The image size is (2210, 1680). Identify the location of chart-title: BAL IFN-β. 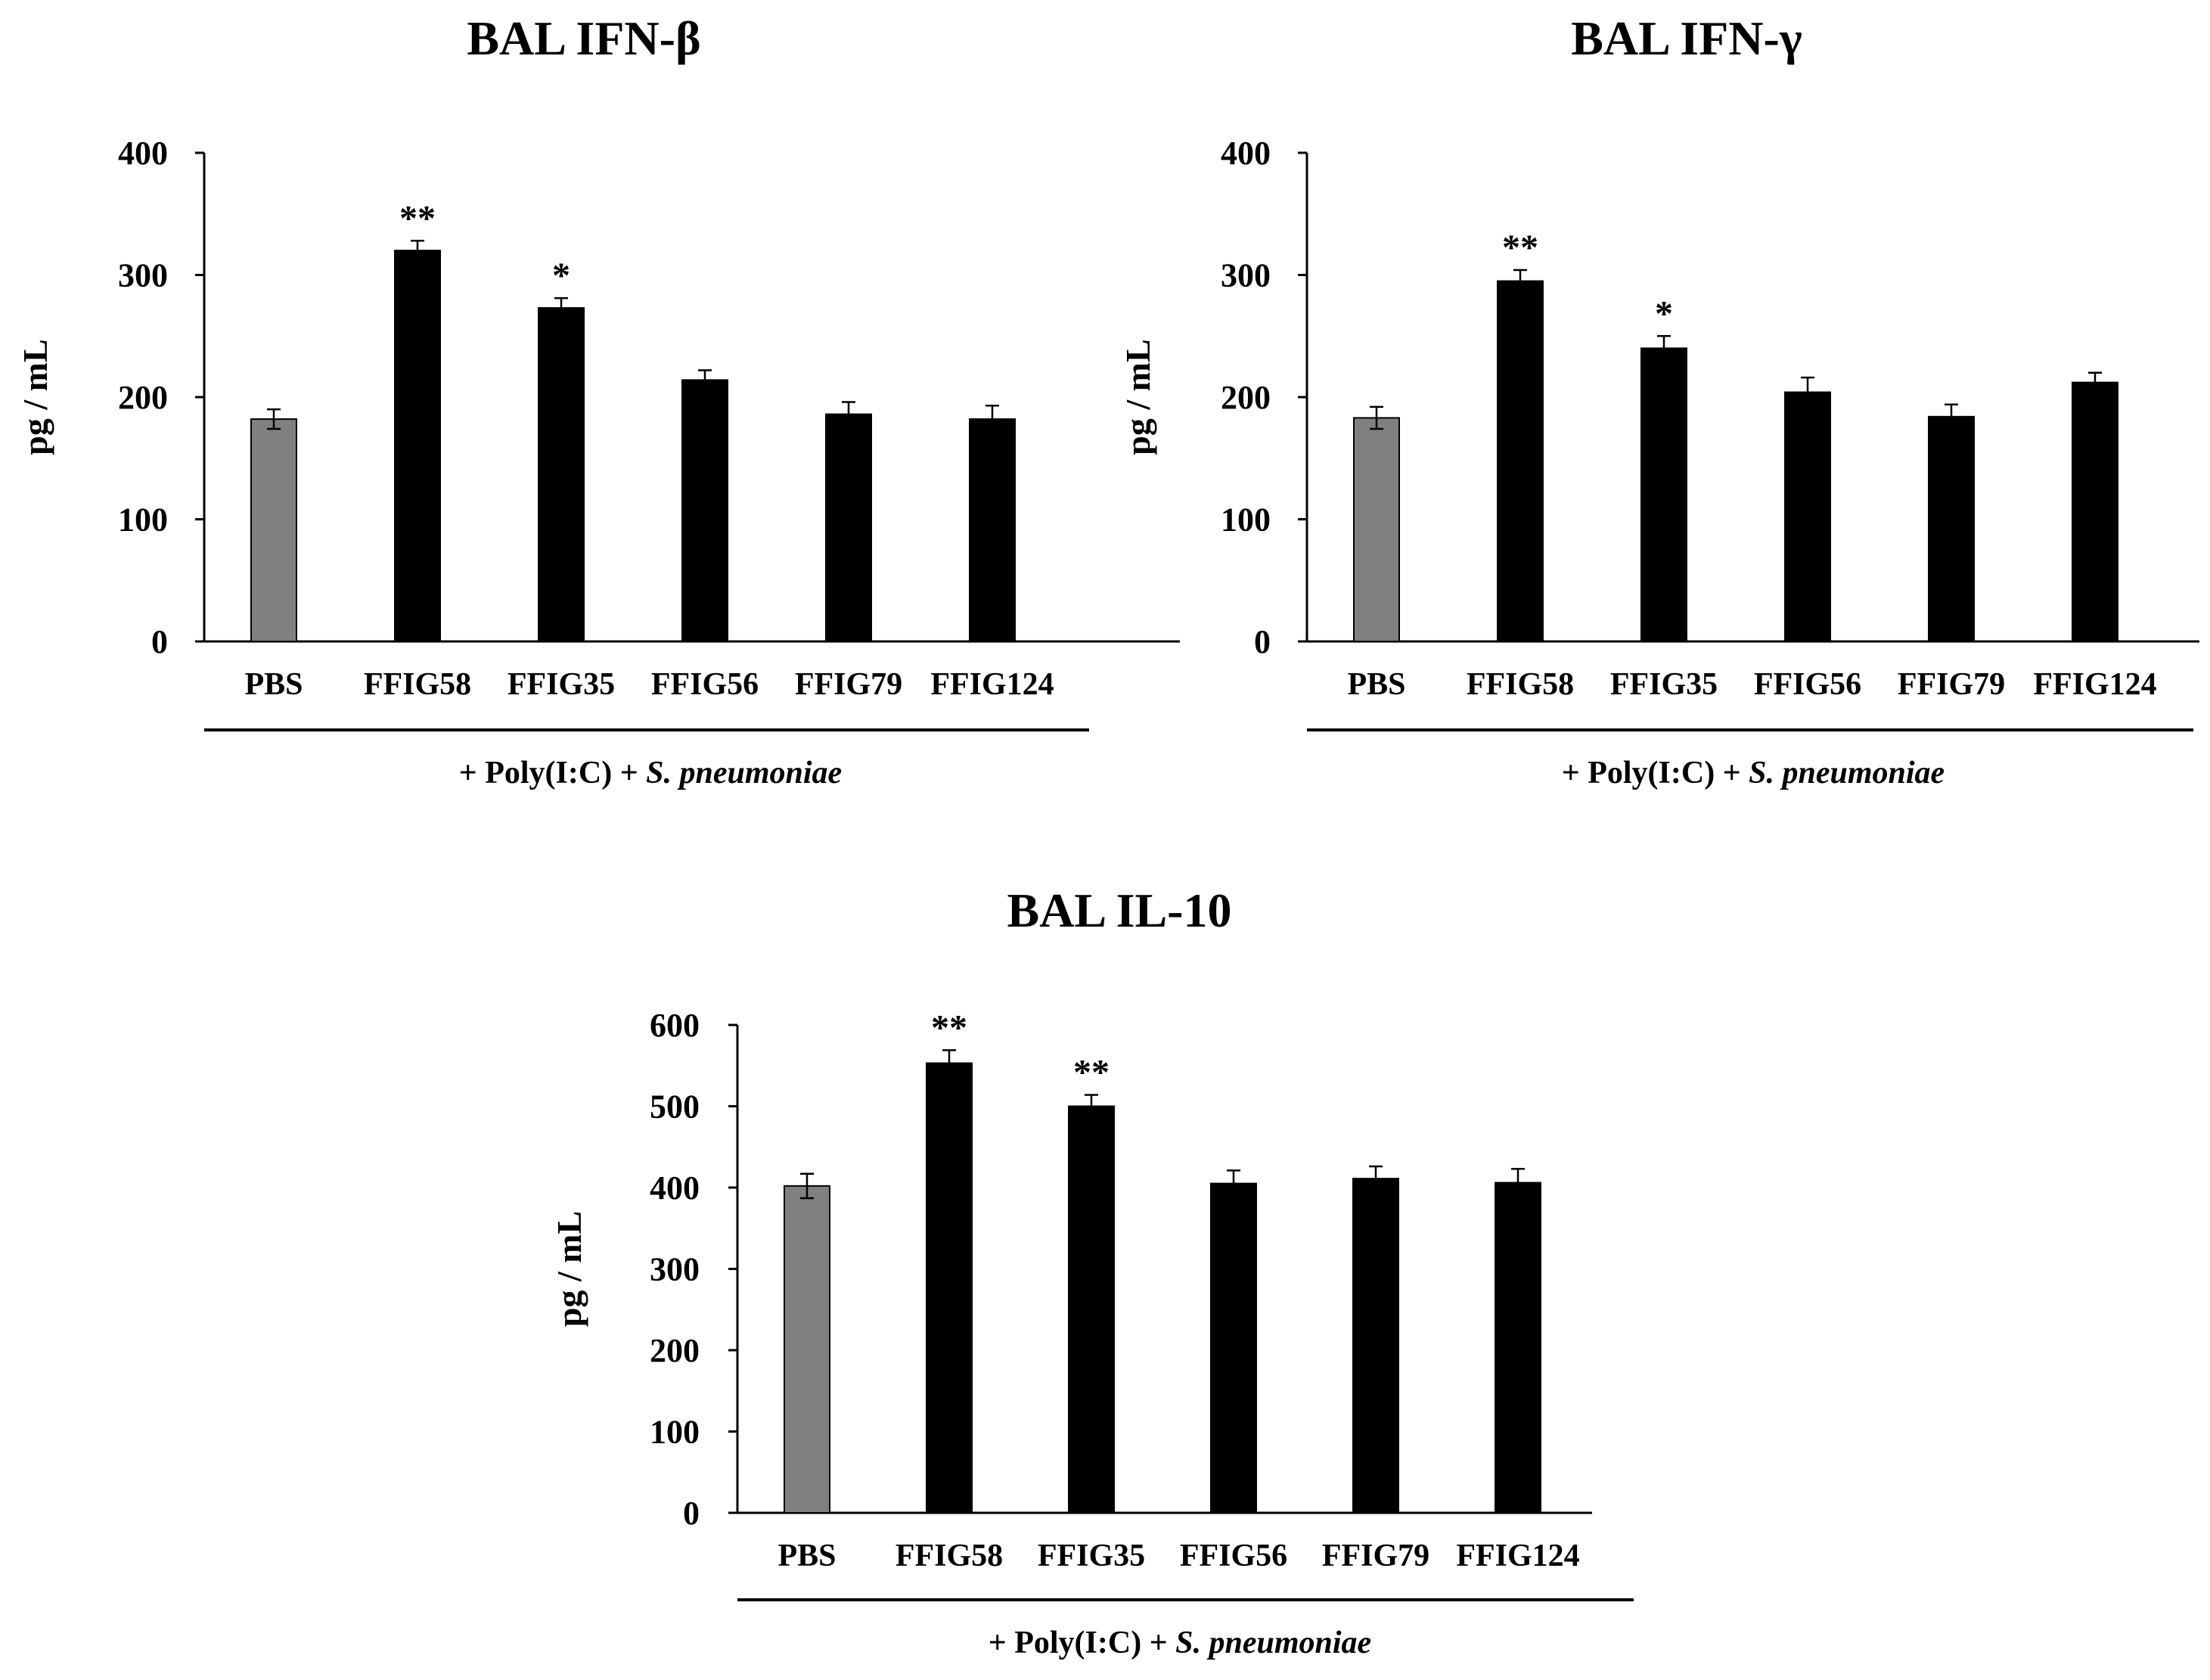
(583, 38).